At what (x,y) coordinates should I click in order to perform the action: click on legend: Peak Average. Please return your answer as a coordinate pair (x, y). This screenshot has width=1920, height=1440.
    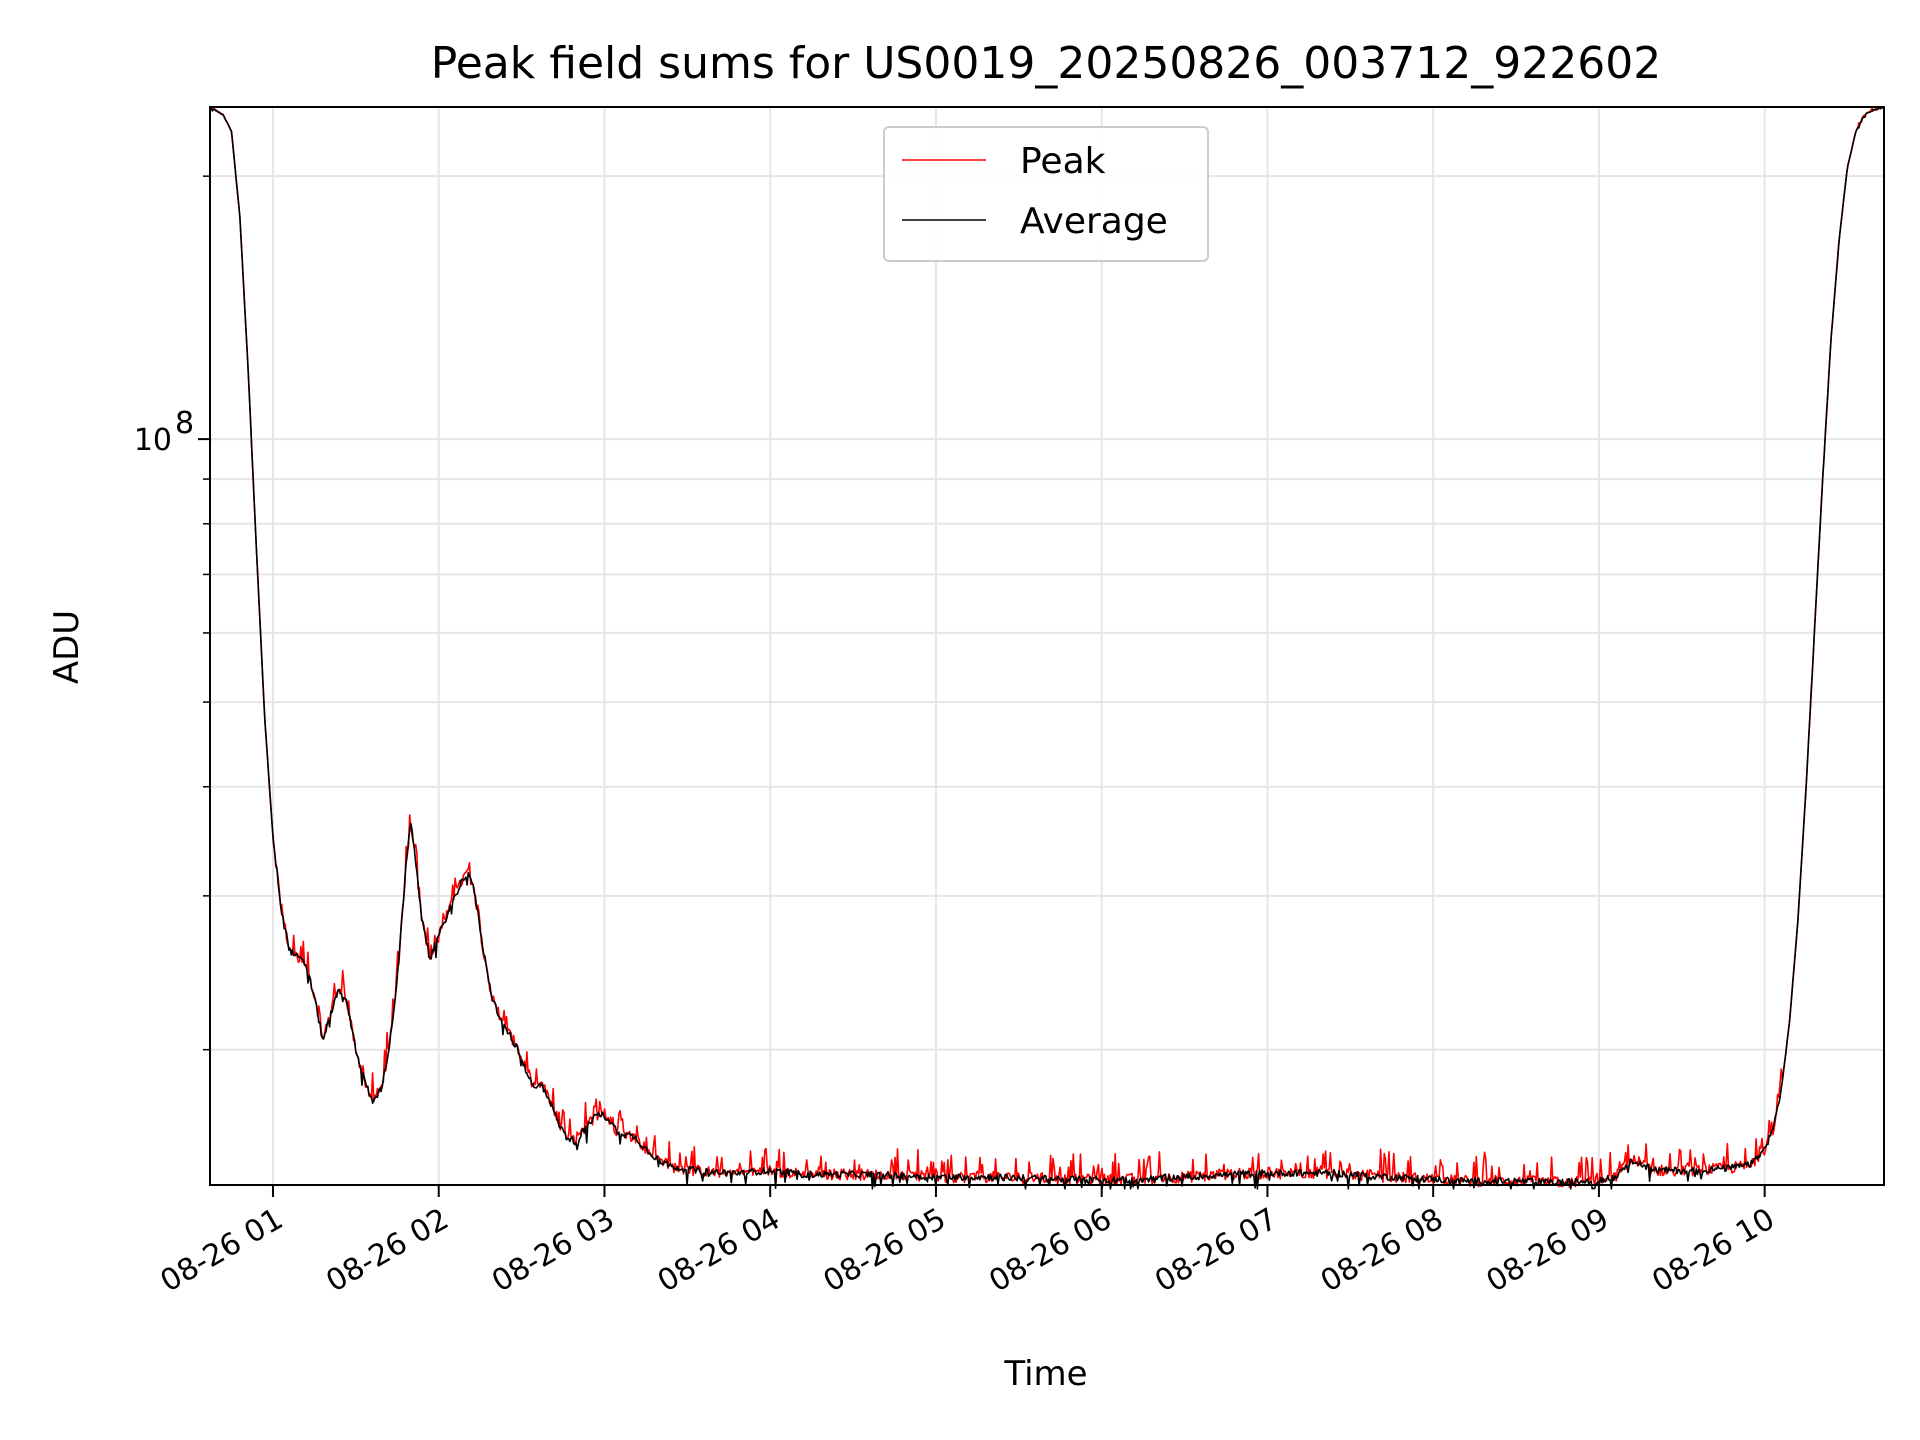
    Looking at the image, I should click on (1046, 194).